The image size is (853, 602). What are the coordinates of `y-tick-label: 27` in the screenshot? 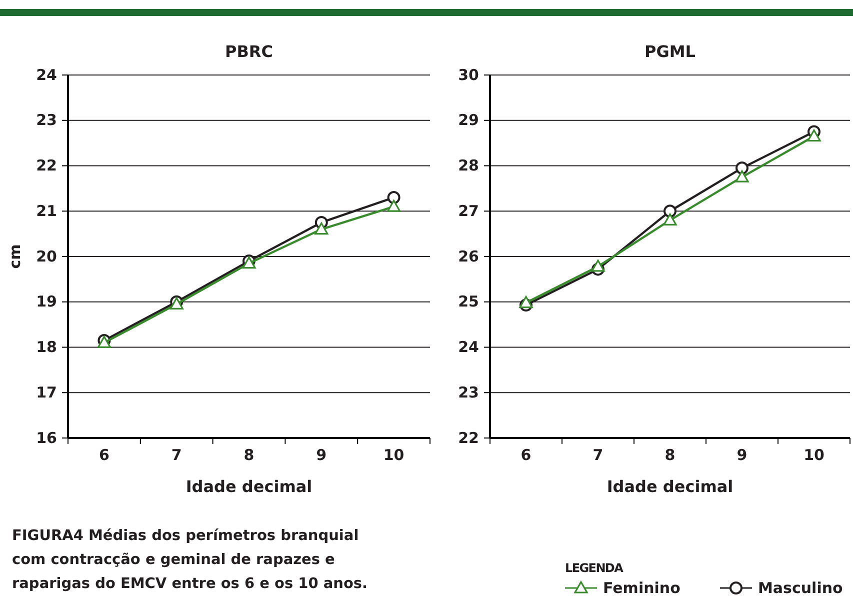 It's located at (468, 211).